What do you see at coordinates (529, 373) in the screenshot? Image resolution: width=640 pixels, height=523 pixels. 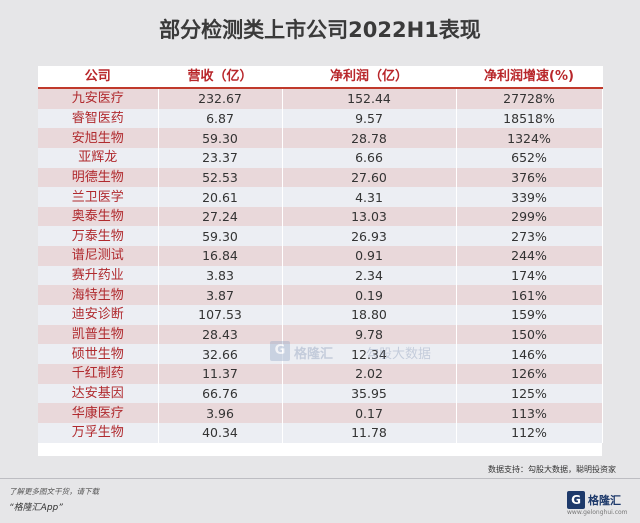 I see `cell-profit-growth: 126%` at bounding box center [529, 373].